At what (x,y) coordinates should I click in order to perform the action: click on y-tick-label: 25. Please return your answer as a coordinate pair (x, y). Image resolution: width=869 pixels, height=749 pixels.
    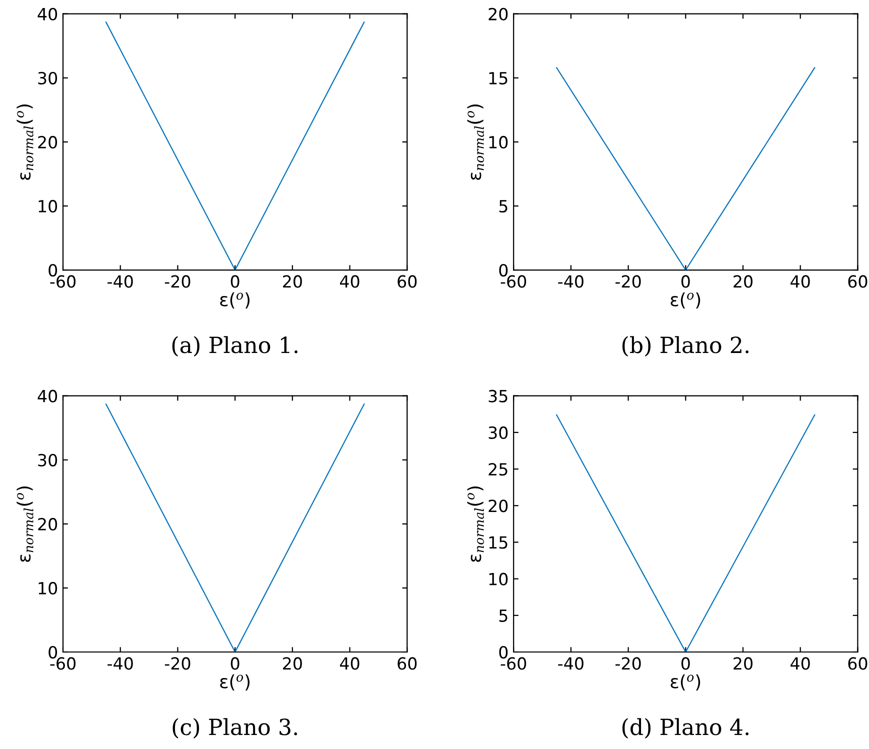
    Looking at the image, I should click on (498, 469).